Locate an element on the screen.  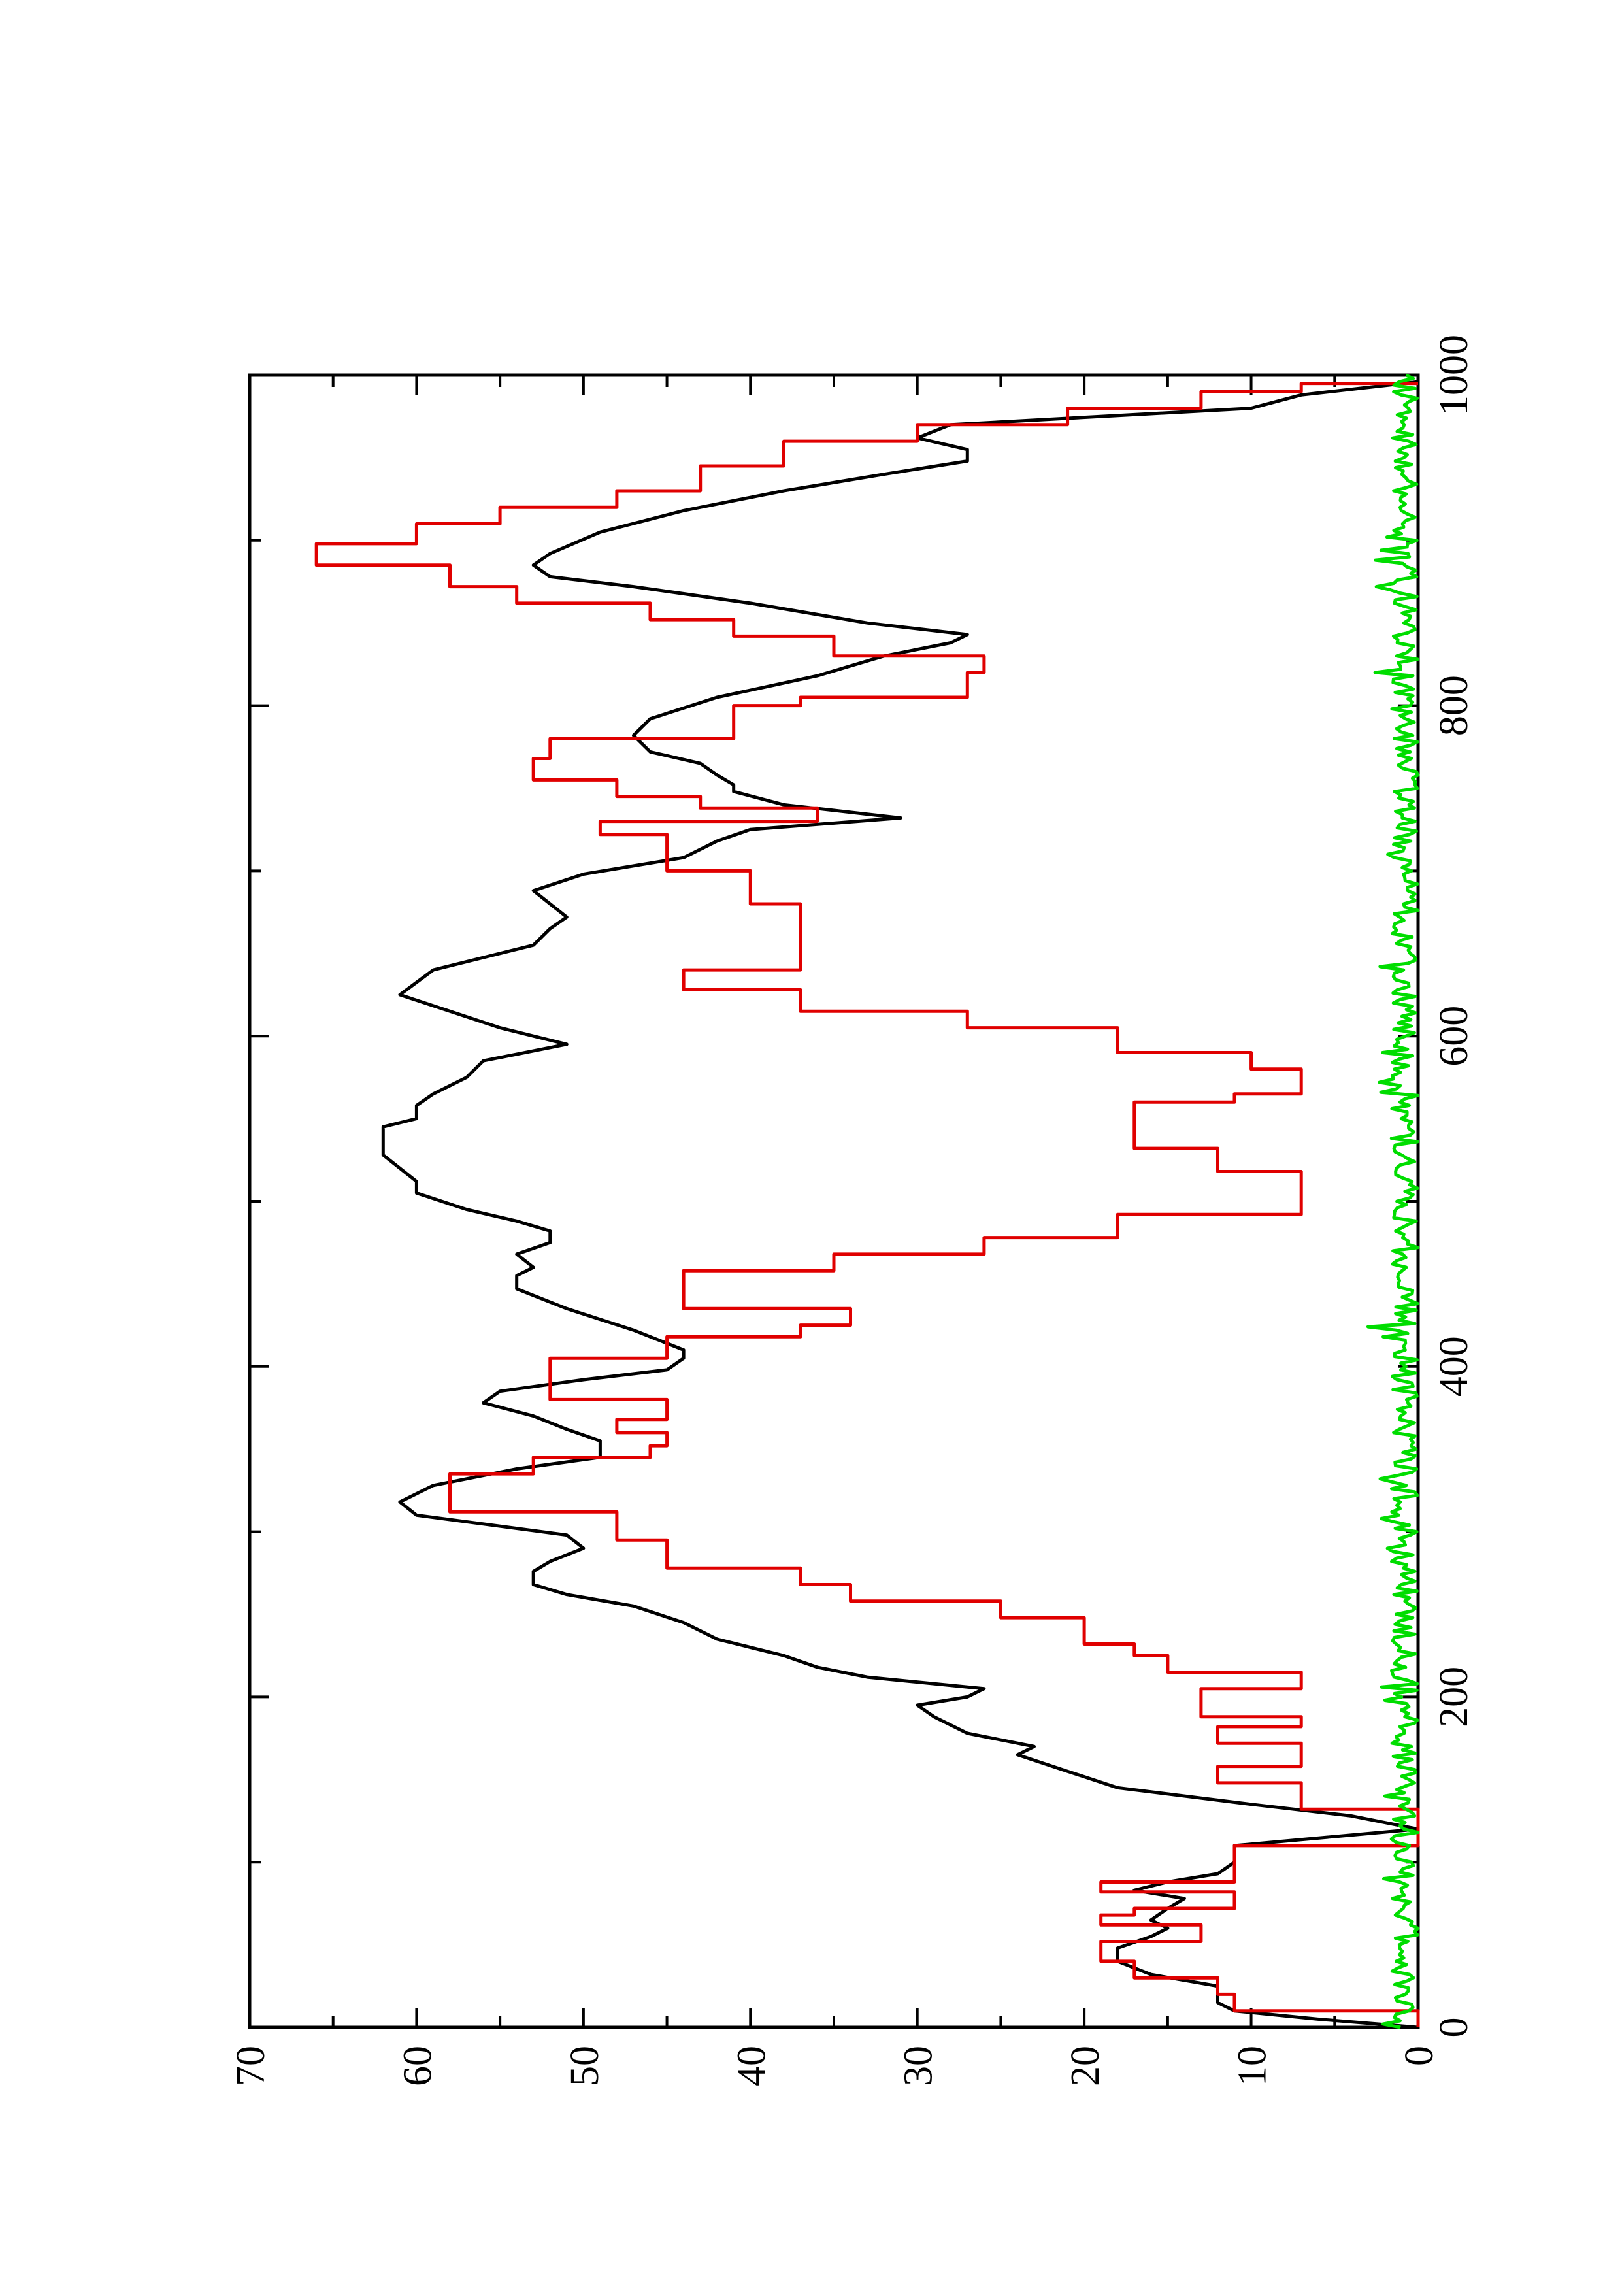
x-tick-label: 400 is located at coordinates (1454, 1366).